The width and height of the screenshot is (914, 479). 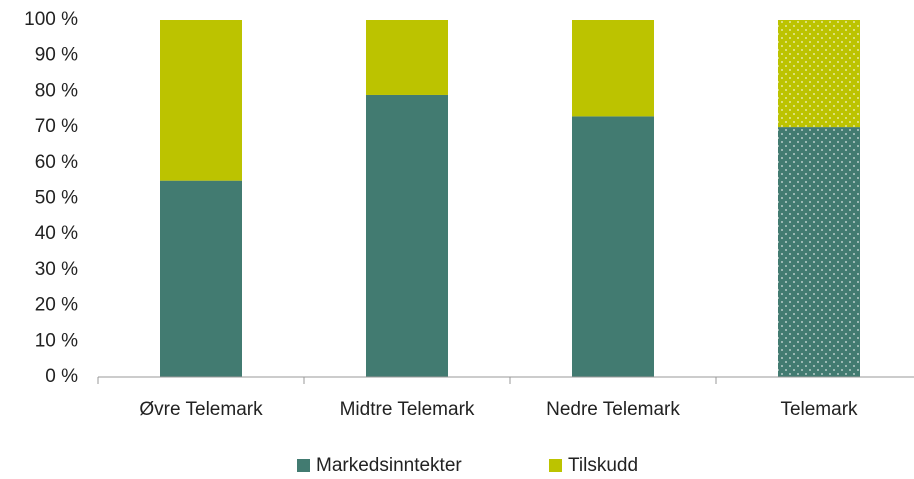 I want to click on legend-label: Markedsinntekter, so click(x=389, y=465).